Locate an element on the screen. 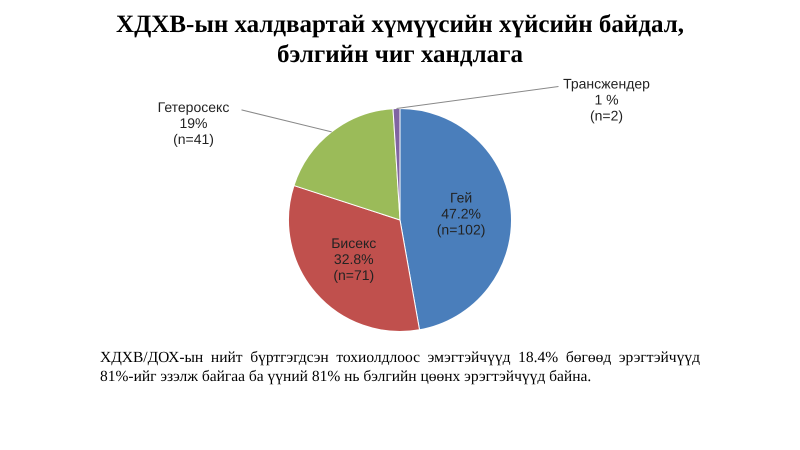  chart-title: ХДХВ-ын халдвартай хүмүүсийн хүйсийн байдал, бэлгийн чиг хандлага is located at coordinates (400, 40).